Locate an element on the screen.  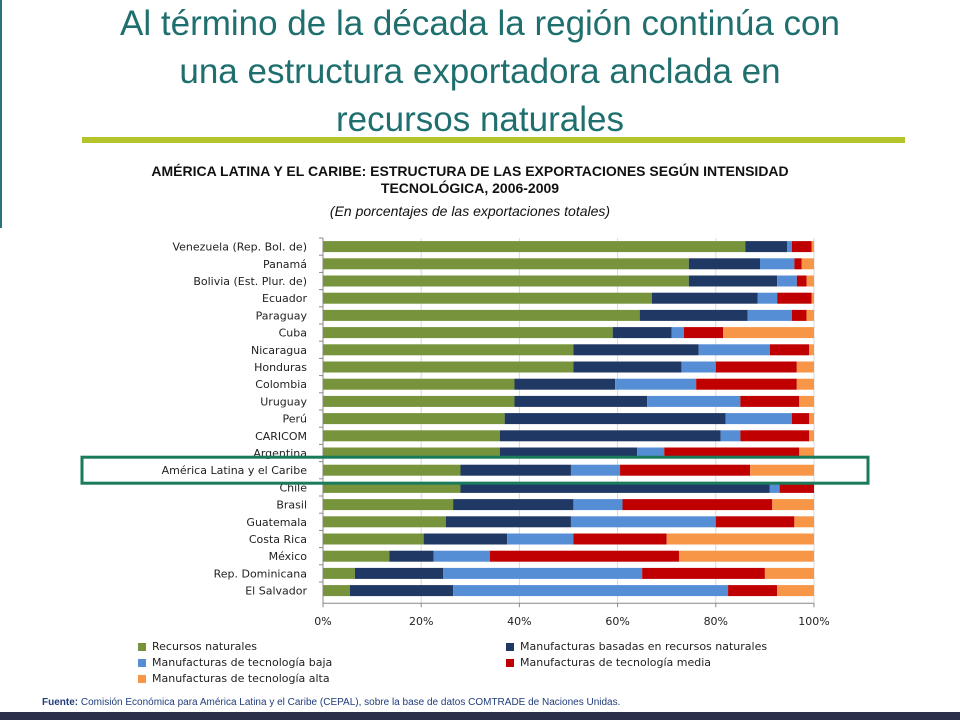
category-label: México is located at coordinates (288, 556).